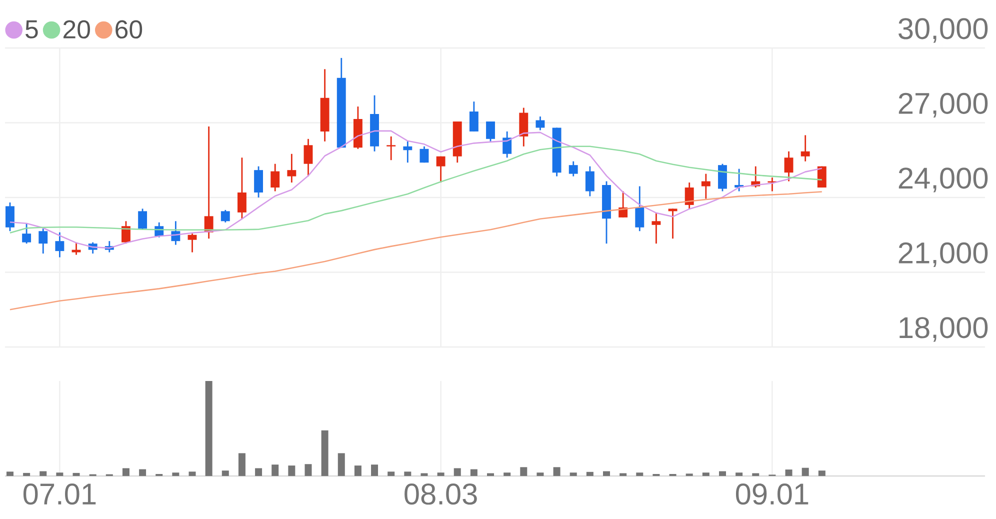 The height and width of the screenshot is (519, 996). Describe the element at coordinates (943, 30) in the screenshot. I see `y-tick-label: 30,000` at that location.